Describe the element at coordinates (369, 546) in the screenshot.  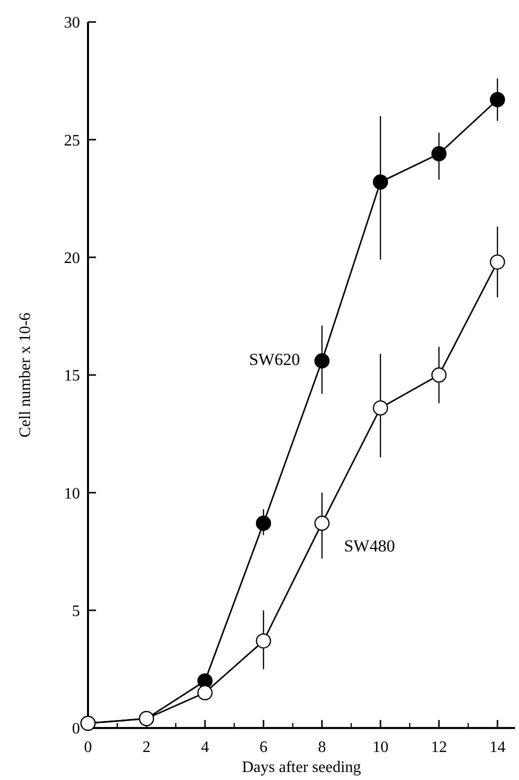
I see `series-label: SW480` at that location.